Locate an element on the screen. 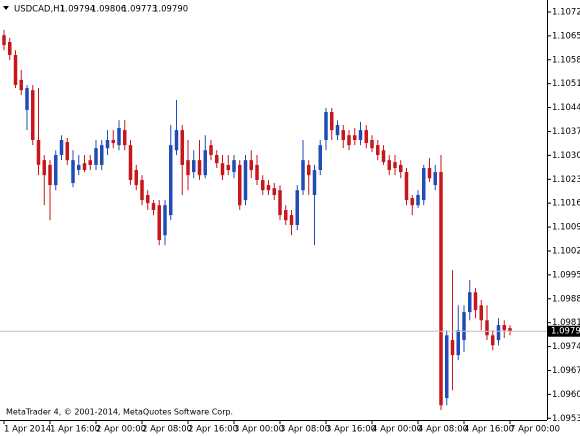 The height and width of the screenshot is (436, 580). x-tick-label: 2 Apr 00:00 is located at coordinates (121, 430).